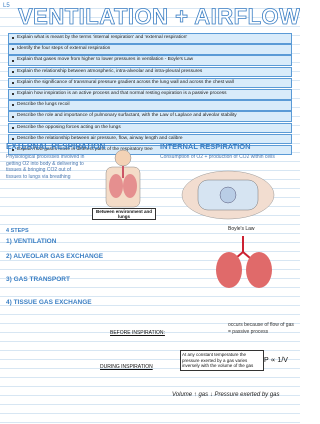  Describe the element at coordinates (226, 395) in the screenshot. I see `summary: Volume ↑ gas ↓ Pressure exerted by gas` at that location.